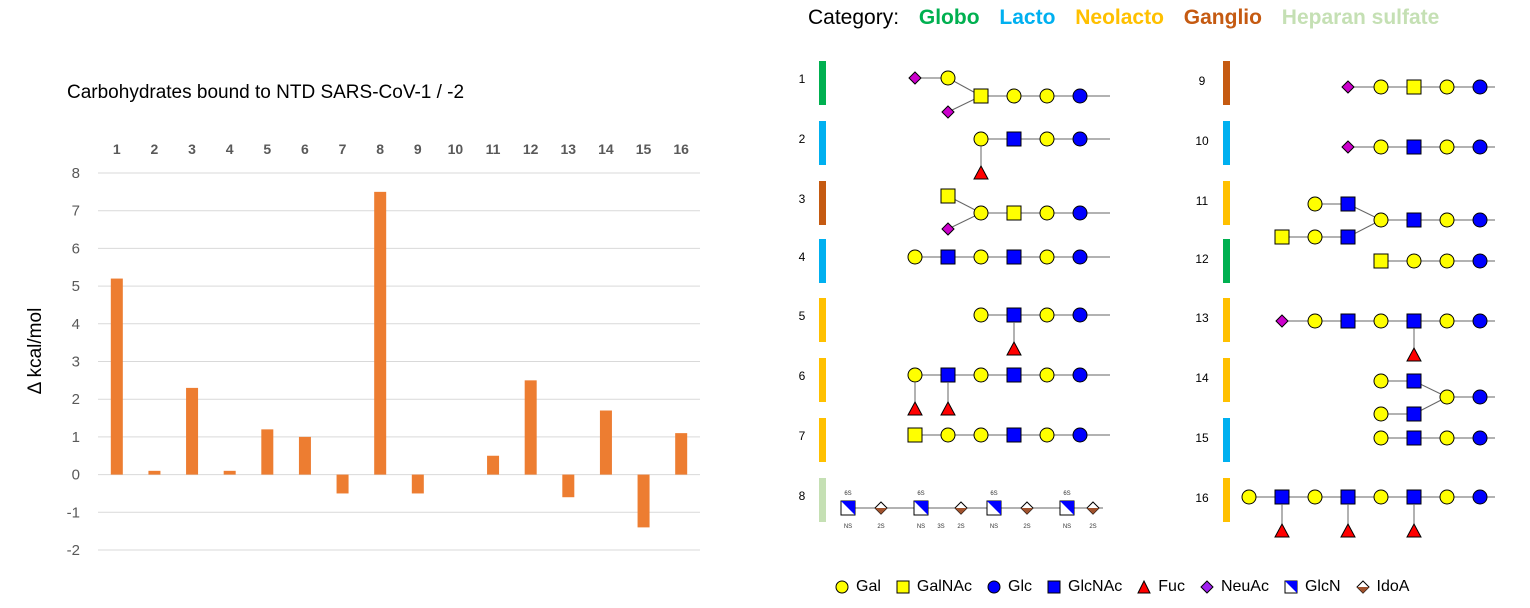  Describe the element at coordinates (418, 149) in the screenshot. I see `x-tick-label: 9` at that location.